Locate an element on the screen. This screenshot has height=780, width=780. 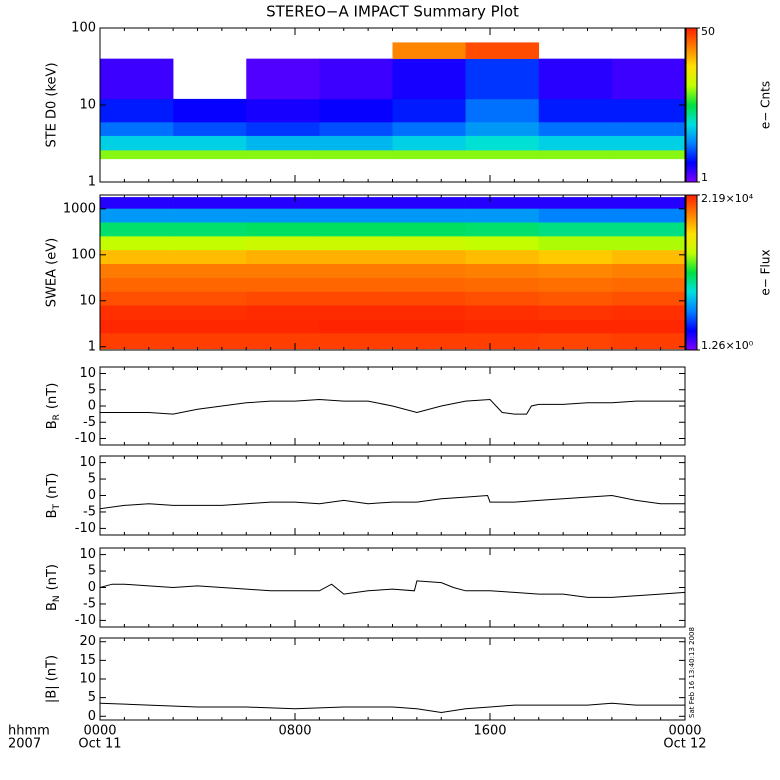
colorbar-tick-label: 50 is located at coordinates (708, 31).